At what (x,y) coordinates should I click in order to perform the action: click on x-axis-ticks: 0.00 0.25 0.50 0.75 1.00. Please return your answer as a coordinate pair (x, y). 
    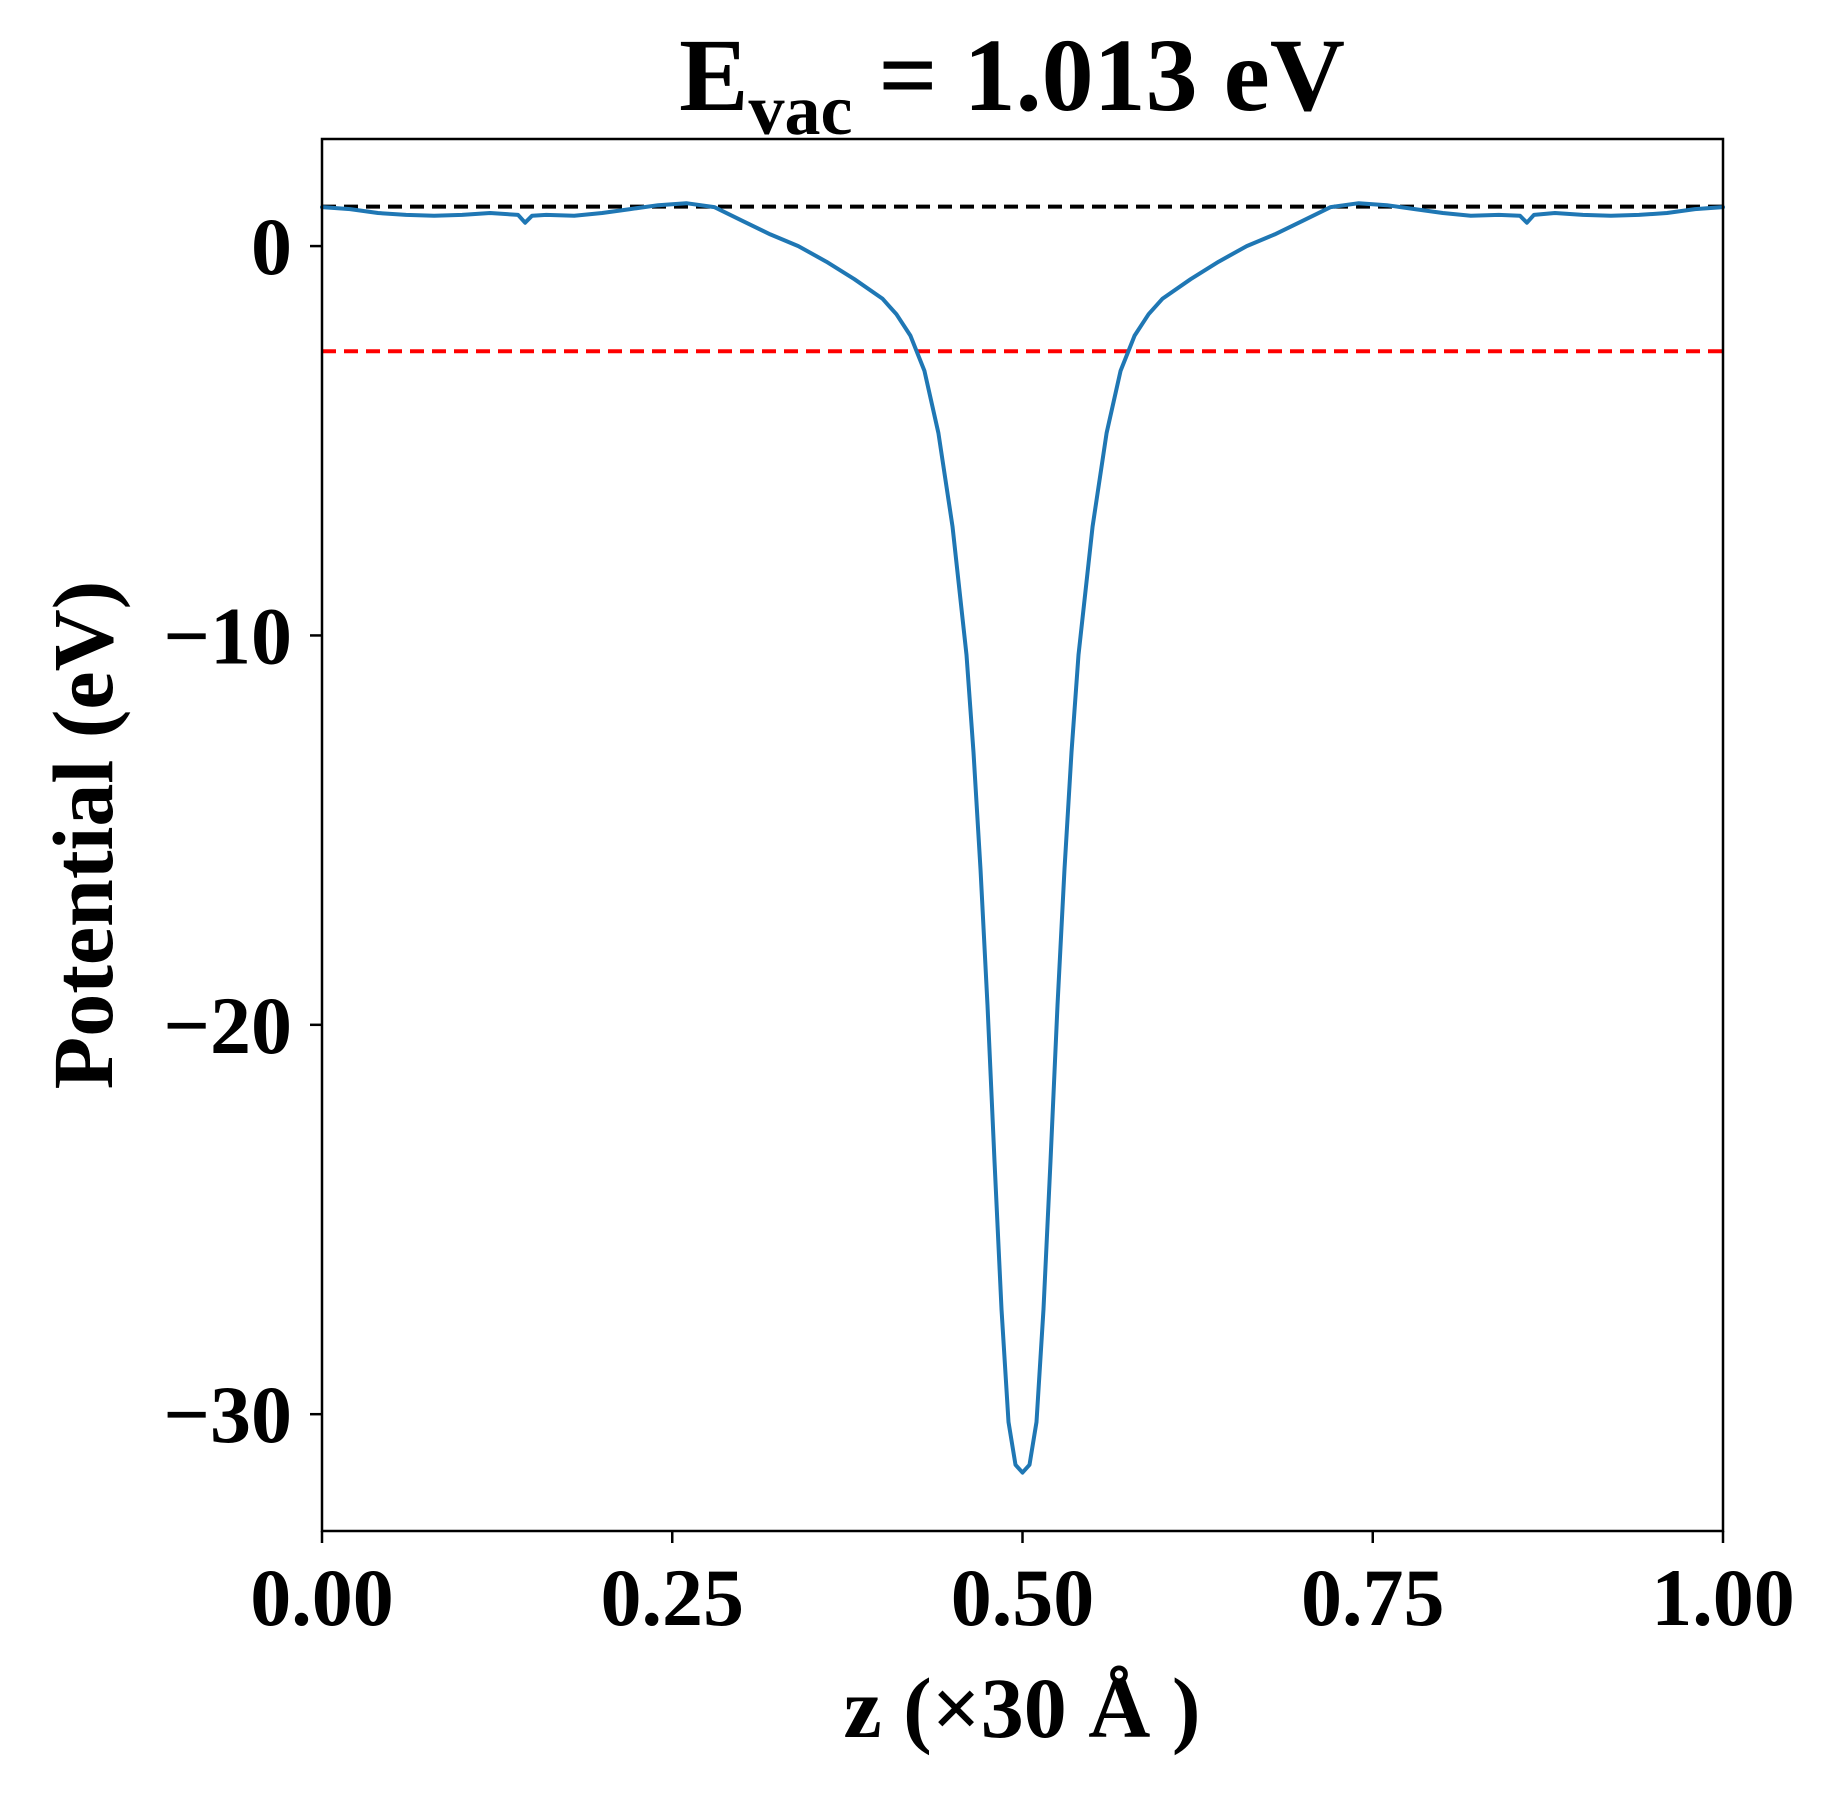
    Looking at the image, I should click on (1022, 1587).